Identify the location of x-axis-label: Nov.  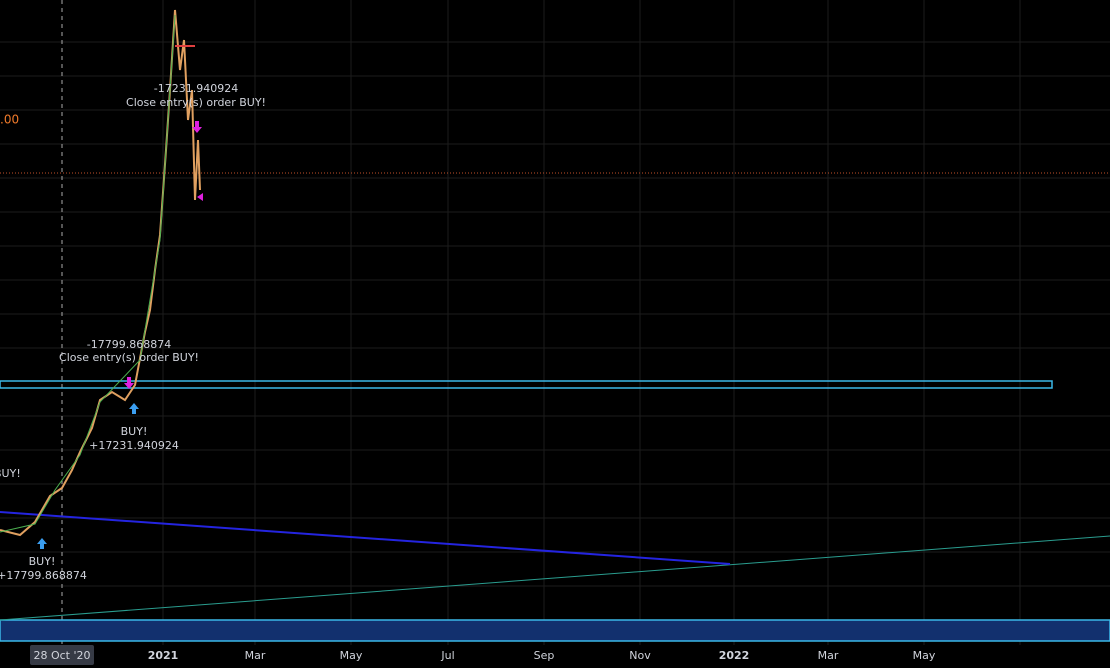
(640, 655).